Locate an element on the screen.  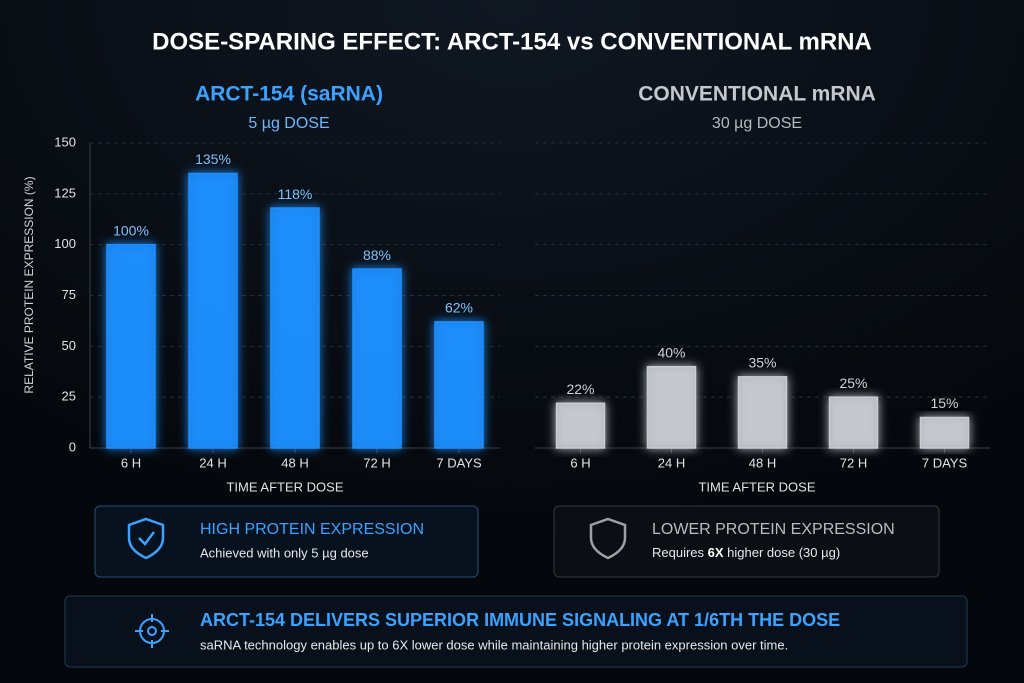
callout-text: Achieved with only 5 µg dose is located at coordinates (284, 552).